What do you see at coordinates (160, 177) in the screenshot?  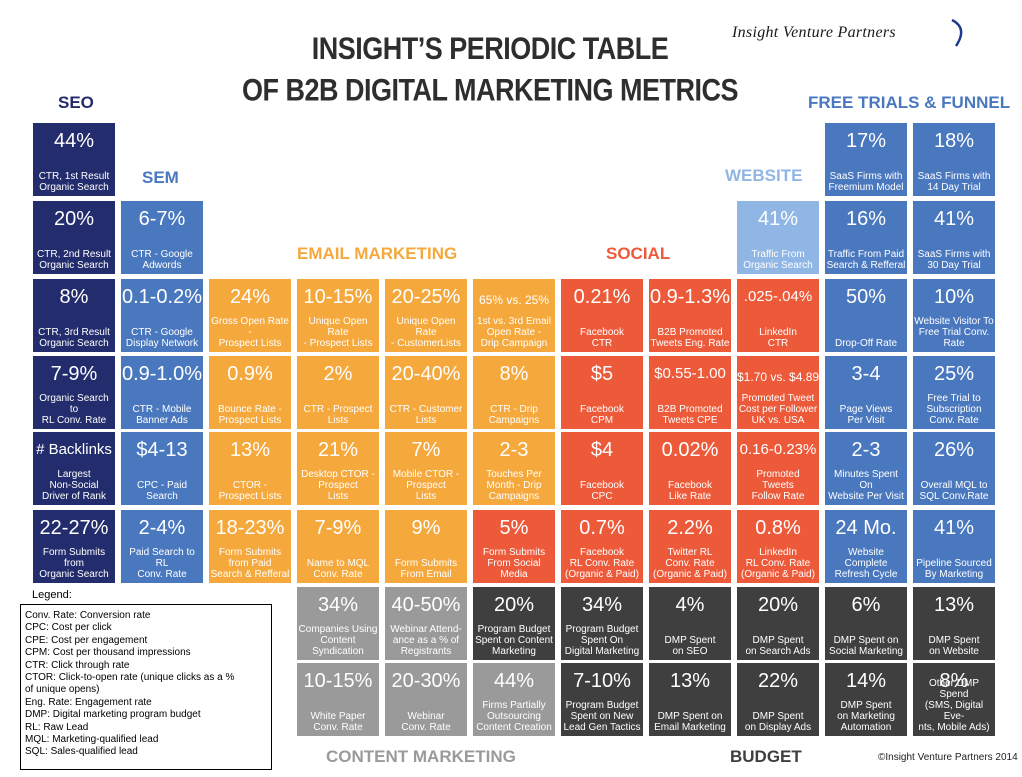 I see `category-sem: SEM` at bounding box center [160, 177].